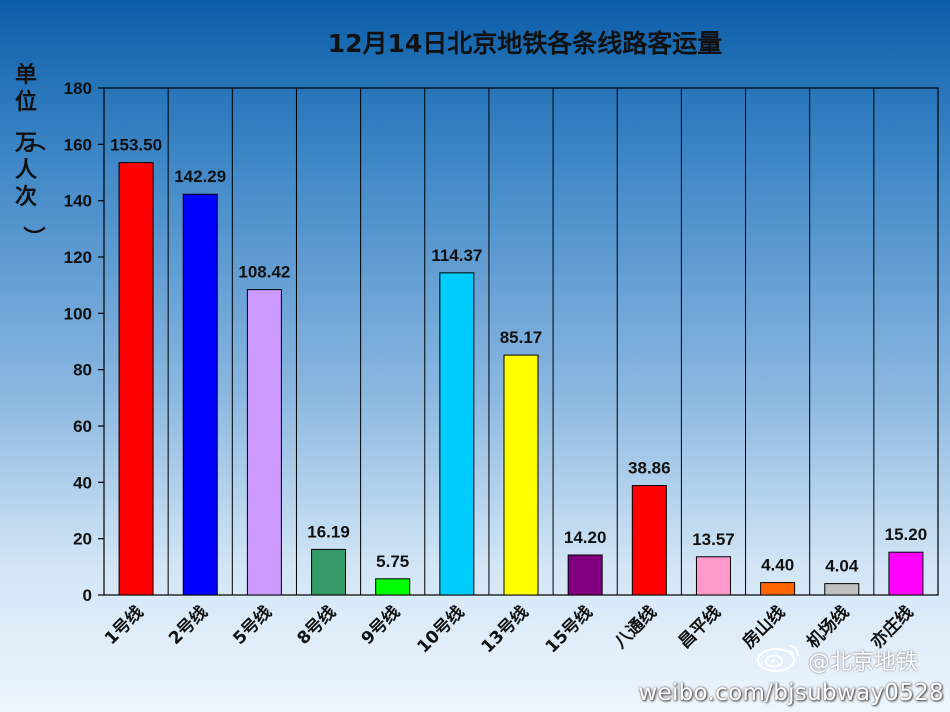 This screenshot has height=712, width=950. Describe the element at coordinates (791, 693) in the screenshot. I see `watermark-url: weibo.com/bjsubway0528` at that location.